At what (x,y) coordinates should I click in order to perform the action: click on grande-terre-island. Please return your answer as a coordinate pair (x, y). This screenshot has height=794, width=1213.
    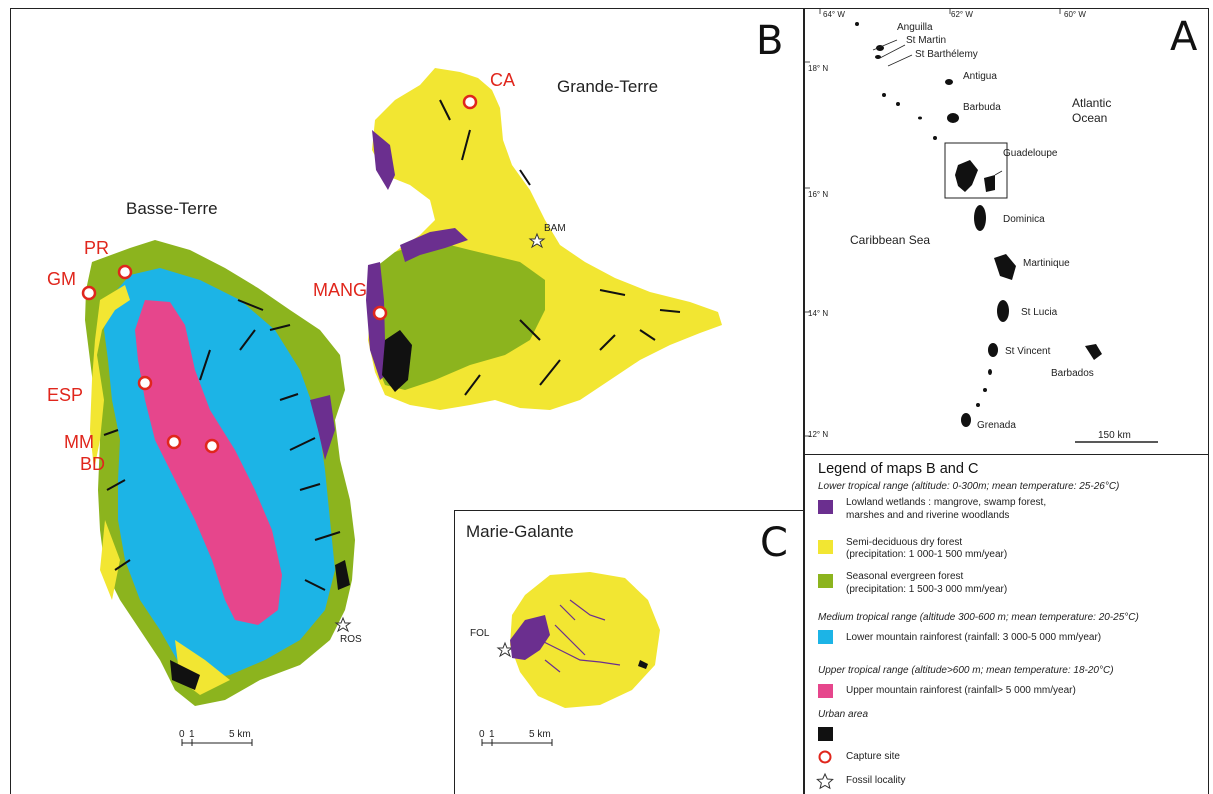
    Looking at the image, I should click on (544, 239).